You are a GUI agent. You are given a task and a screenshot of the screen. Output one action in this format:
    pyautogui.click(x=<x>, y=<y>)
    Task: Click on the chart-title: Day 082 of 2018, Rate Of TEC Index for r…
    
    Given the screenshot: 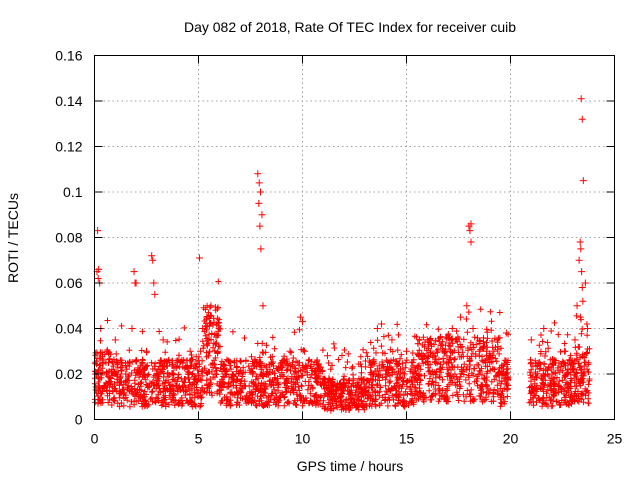 What is the action you would take?
    pyautogui.click(x=350, y=27)
    